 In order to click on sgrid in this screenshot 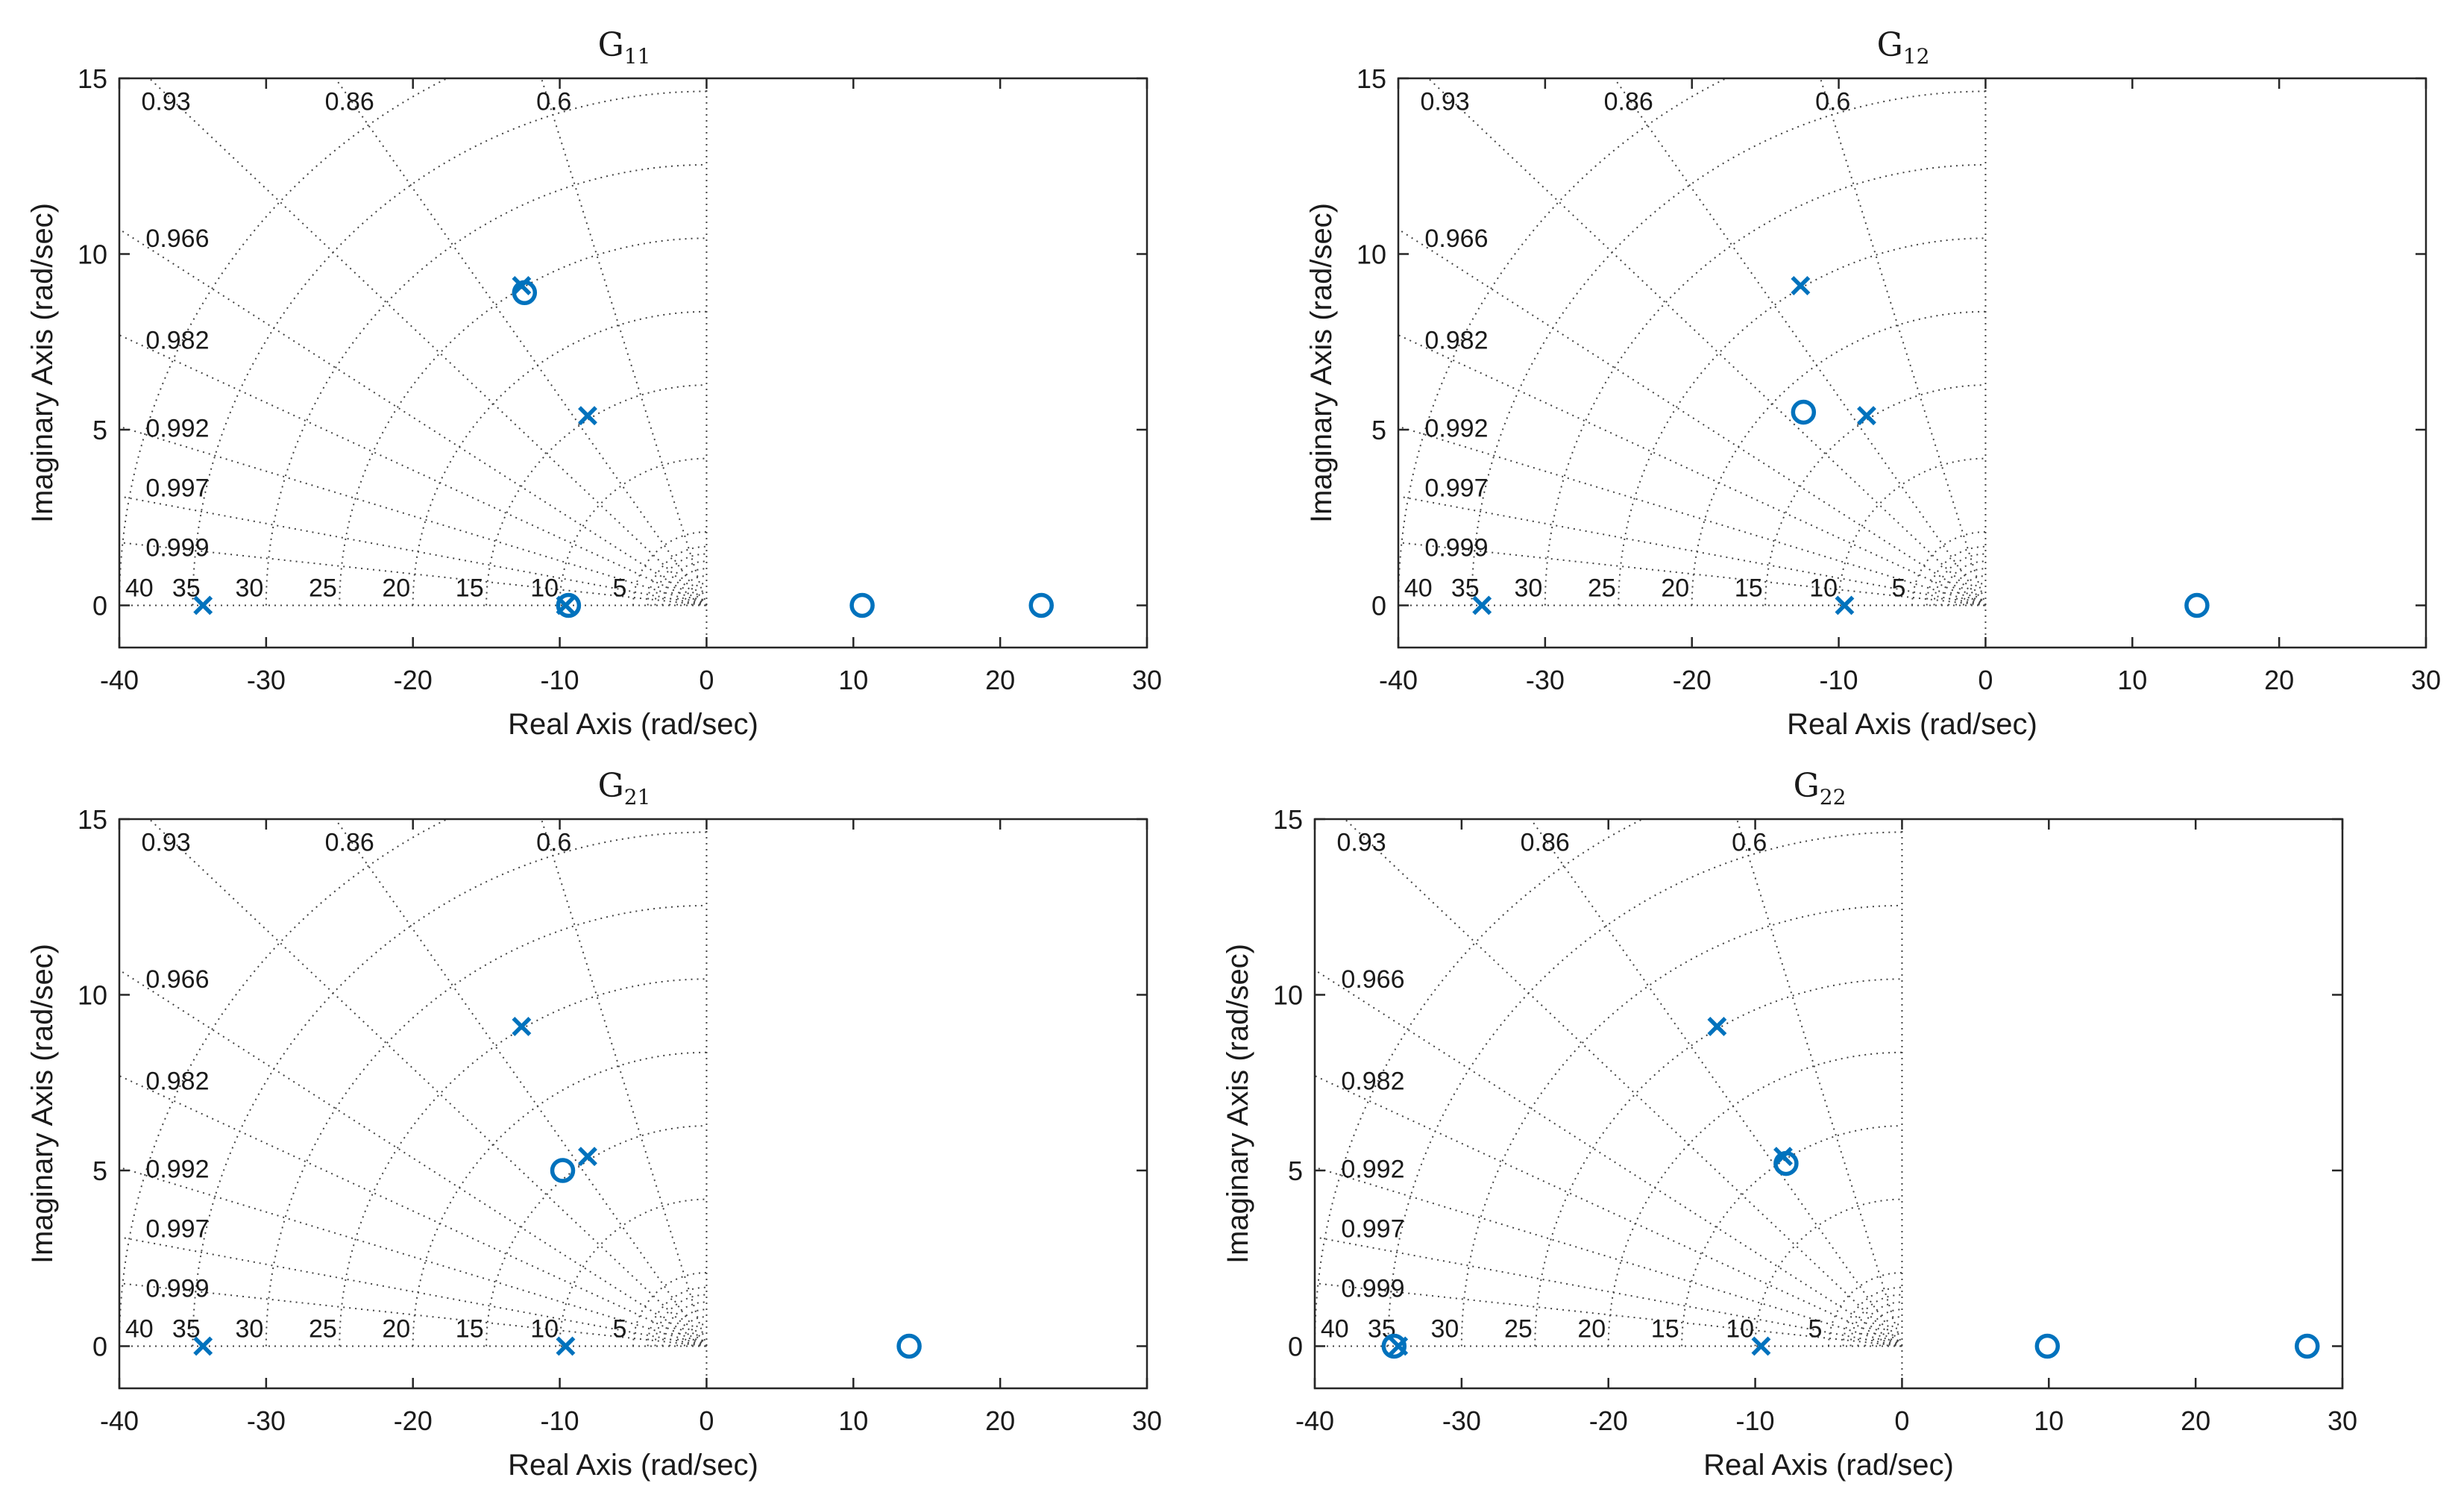, I will do `click(1692, 363)`.